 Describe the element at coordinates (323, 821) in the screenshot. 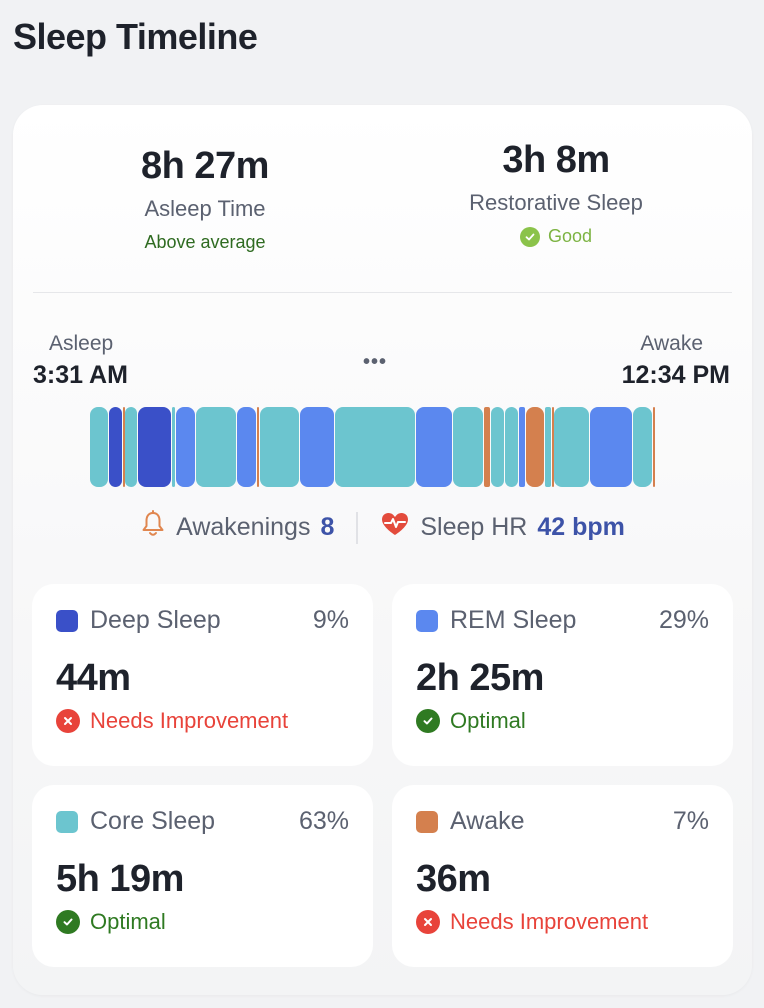

I see `stage-percent: 63%` at that location.